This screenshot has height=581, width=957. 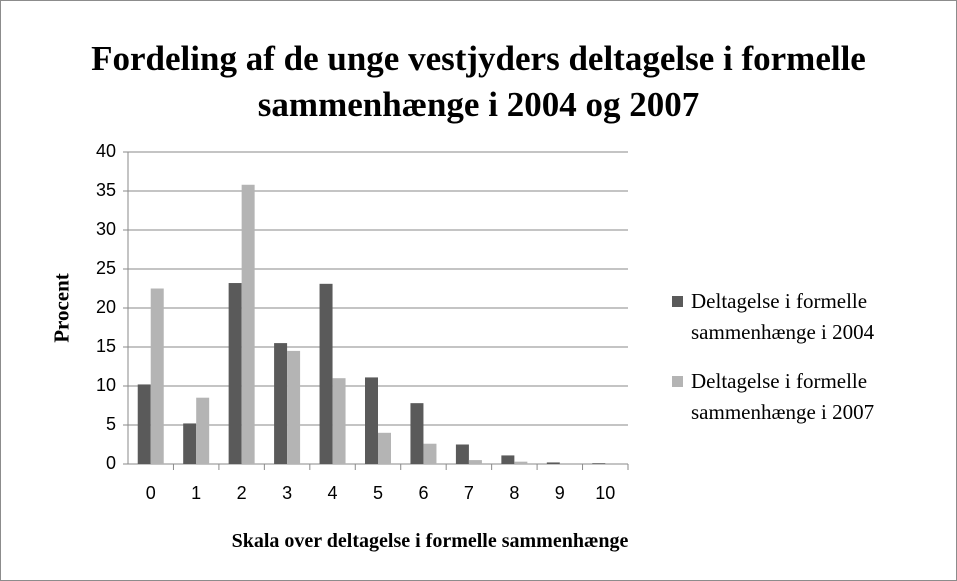 I want to click on x-tick-label: 8, so click(x=514, y=493).